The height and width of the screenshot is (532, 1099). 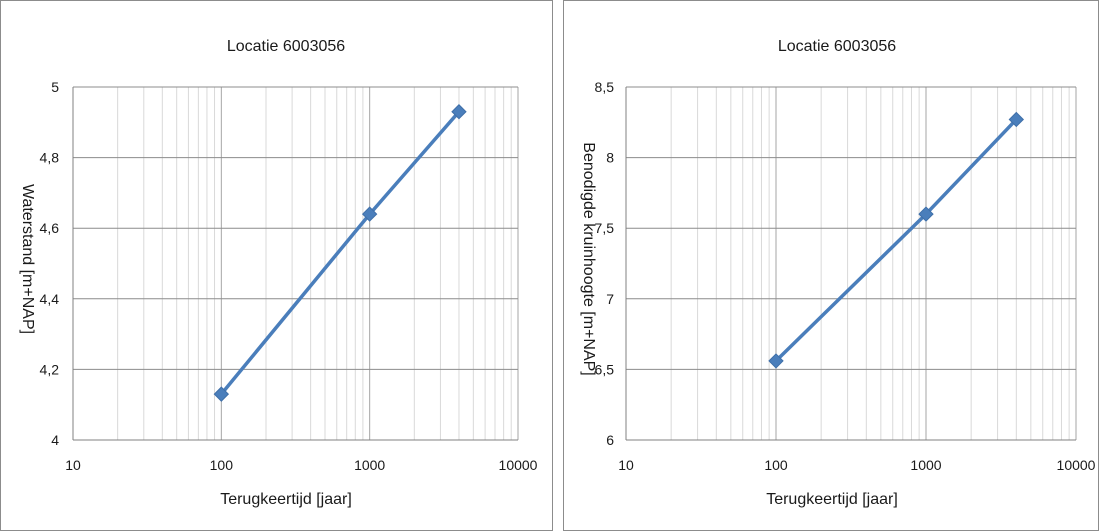 I want to click on y-tick-label: 8, so click(x=610, y=158).